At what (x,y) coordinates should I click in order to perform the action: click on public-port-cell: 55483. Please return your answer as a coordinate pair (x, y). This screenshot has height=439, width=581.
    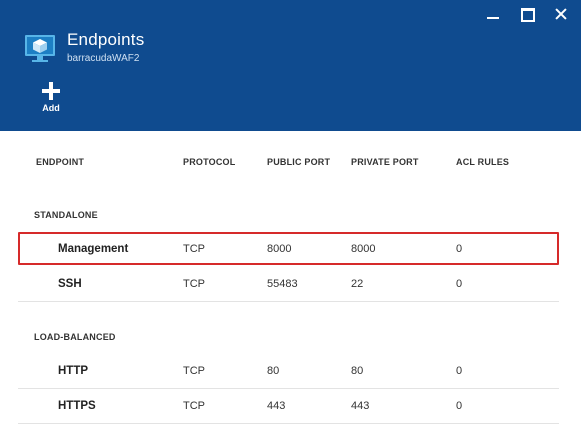
    Looking at the image, I should click on (282, 284).